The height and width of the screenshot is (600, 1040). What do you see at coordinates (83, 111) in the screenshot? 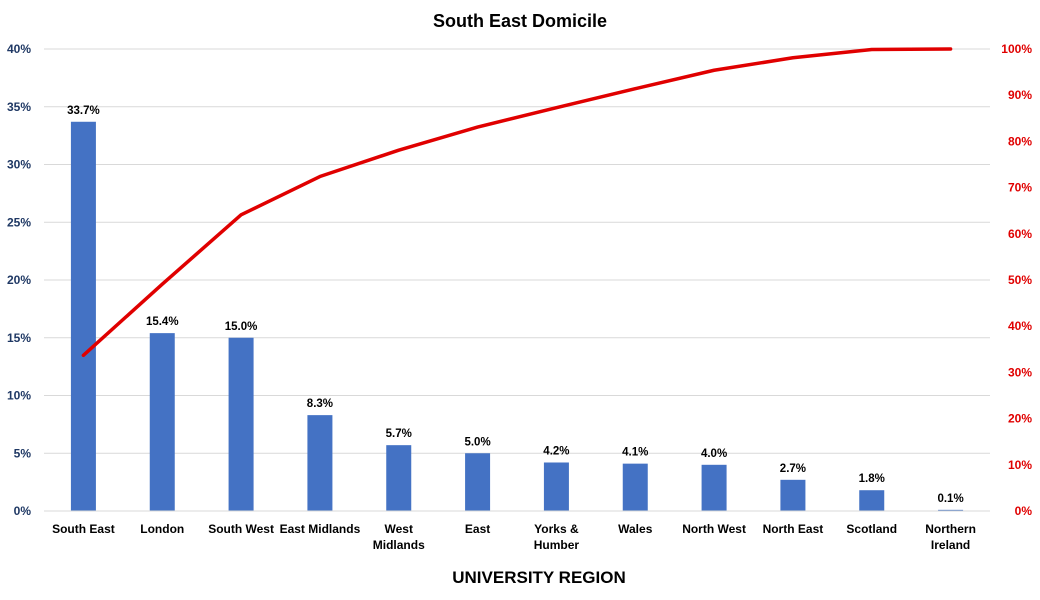
I see `data-label: 33.7%` at bounding box center [83, 111].